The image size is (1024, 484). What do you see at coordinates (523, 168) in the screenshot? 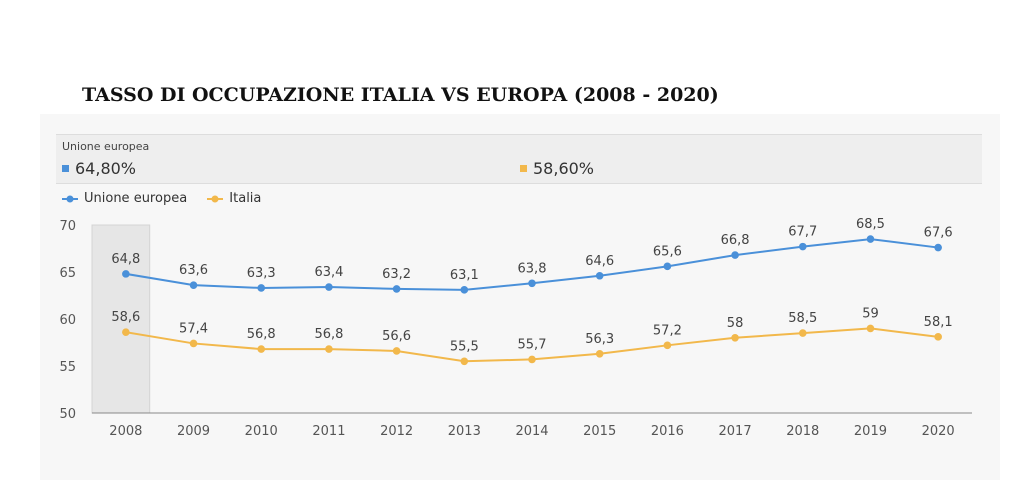
I see `italia-color-square-icon` at bounding box center [523, 168].